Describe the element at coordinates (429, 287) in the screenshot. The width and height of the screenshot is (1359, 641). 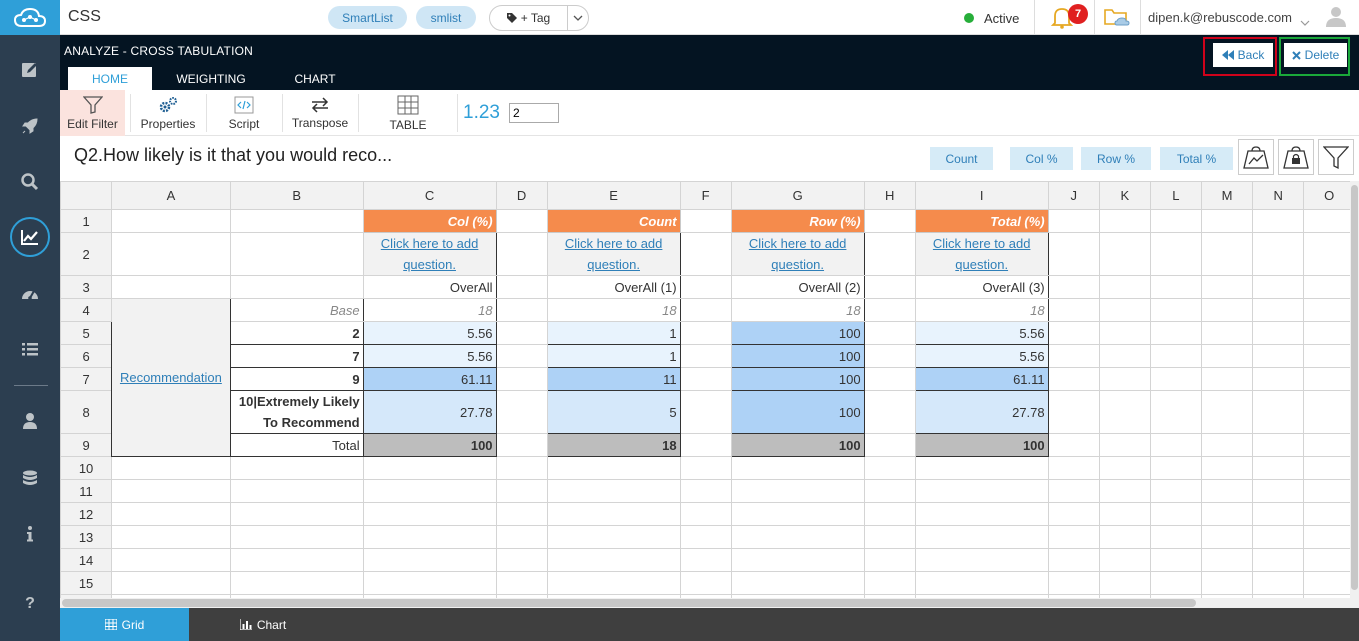
I see `overall-cell: OverAll` at that location.